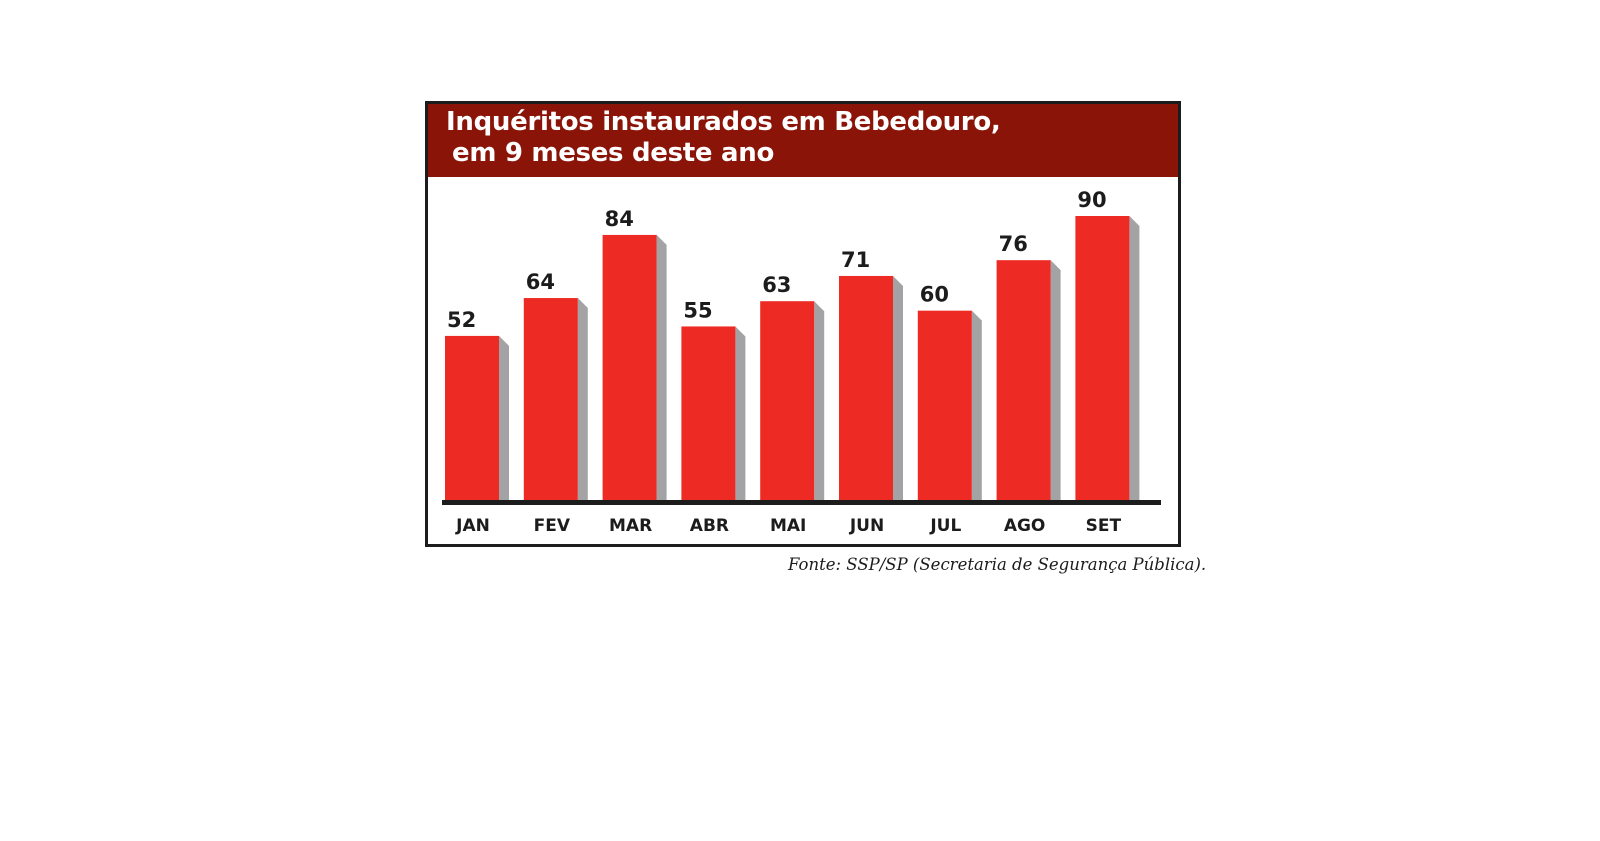  What do you see at coordinates (619, 219) in the screenshot?
I see `data-label-mar: 84` at bounding box center [619, 219].